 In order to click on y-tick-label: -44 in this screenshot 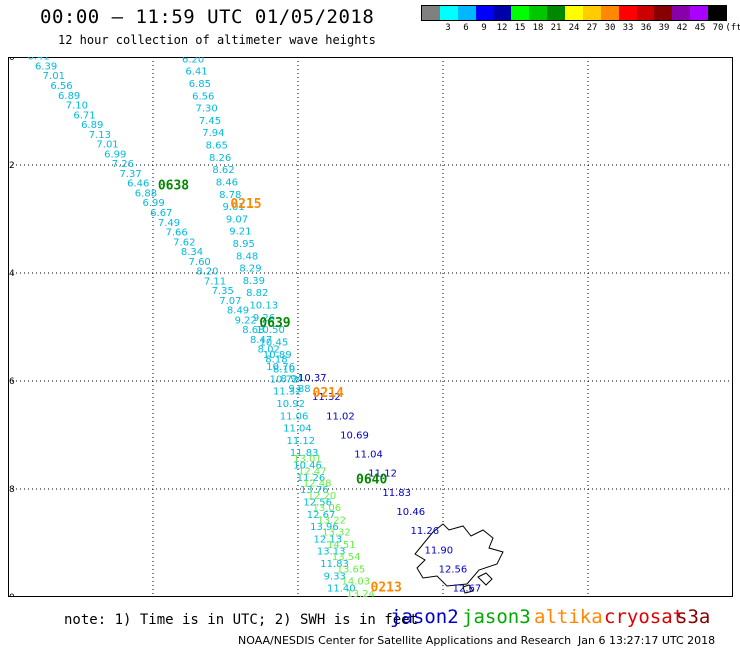, I will do `click(11, 274)`.